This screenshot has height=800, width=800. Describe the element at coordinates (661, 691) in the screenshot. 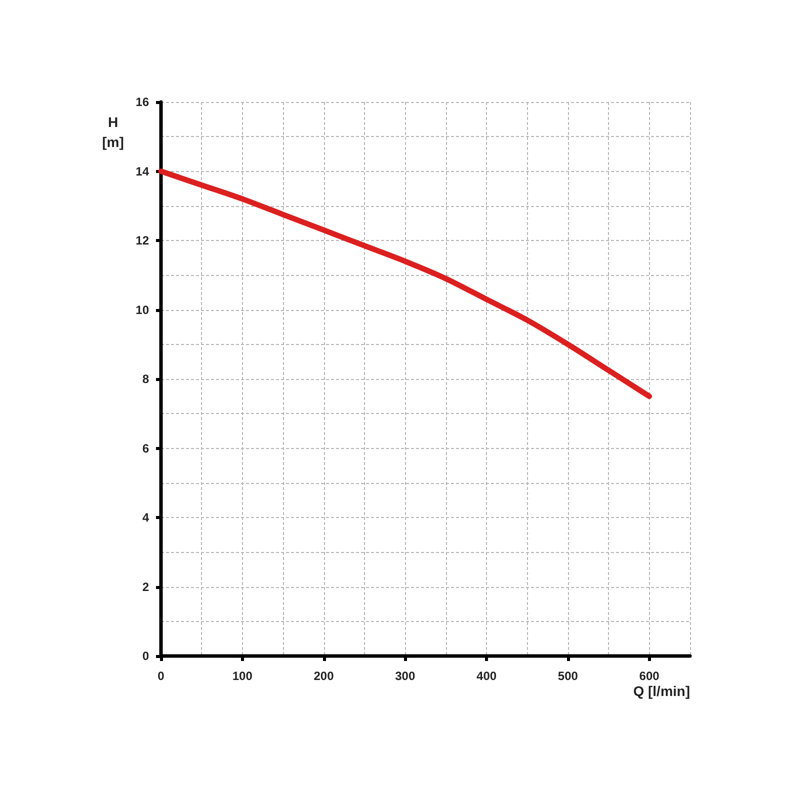

I see `x-axis-title: Q [l/min]` at that location.